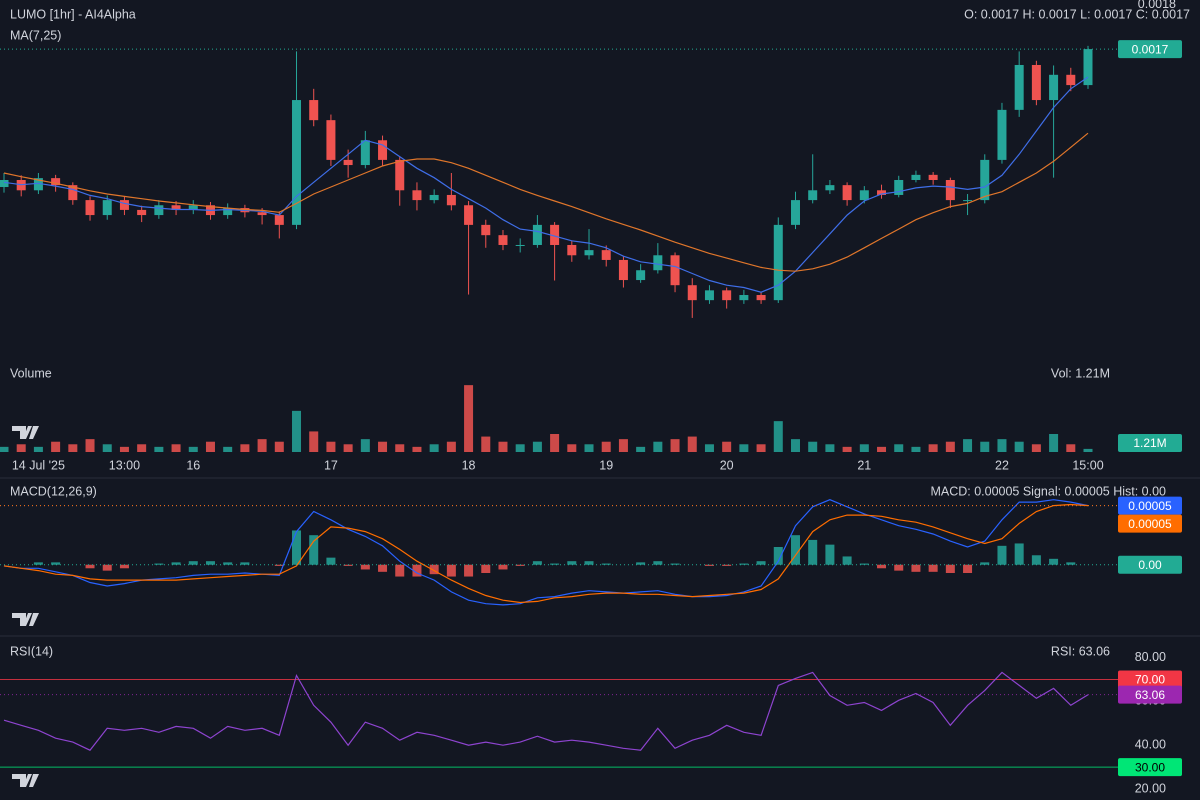 The width and height of the screenshot is (1200, 800). Describe the element at coordinates (1157, 5) in the screenshot. I see `y-tick-label: 0.0018` at that location.